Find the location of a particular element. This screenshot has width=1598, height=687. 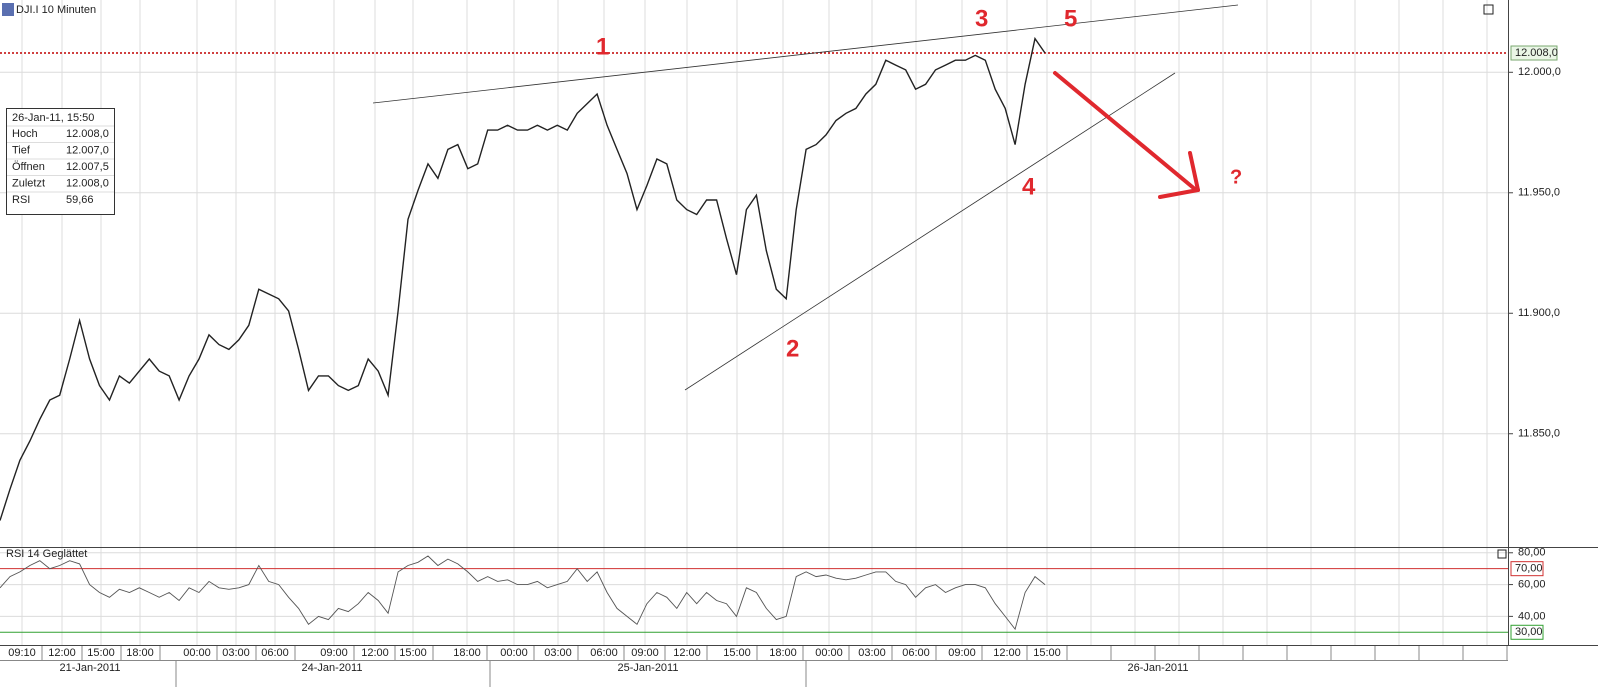

lower-trend-line is located at coordinates (930, 231).